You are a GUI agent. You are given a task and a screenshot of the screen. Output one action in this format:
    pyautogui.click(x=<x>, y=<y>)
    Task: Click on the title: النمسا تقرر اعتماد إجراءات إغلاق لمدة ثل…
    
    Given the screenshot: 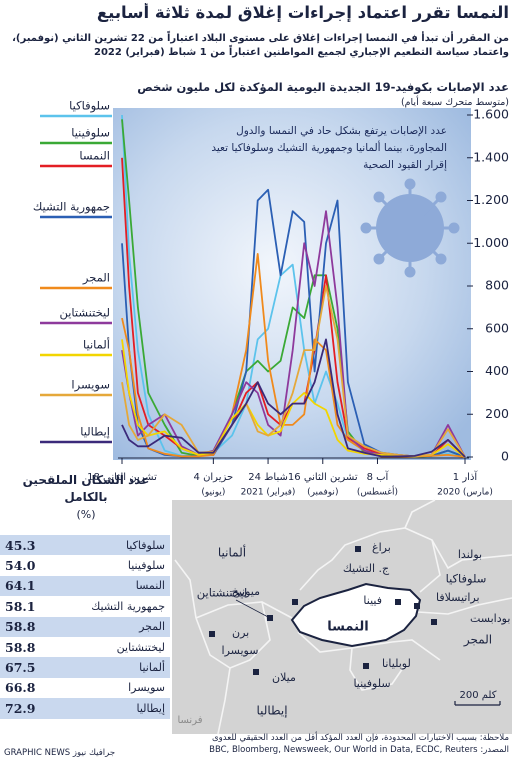 What is the action you would take?
    pyautogui.click(x=302, y=12)
    